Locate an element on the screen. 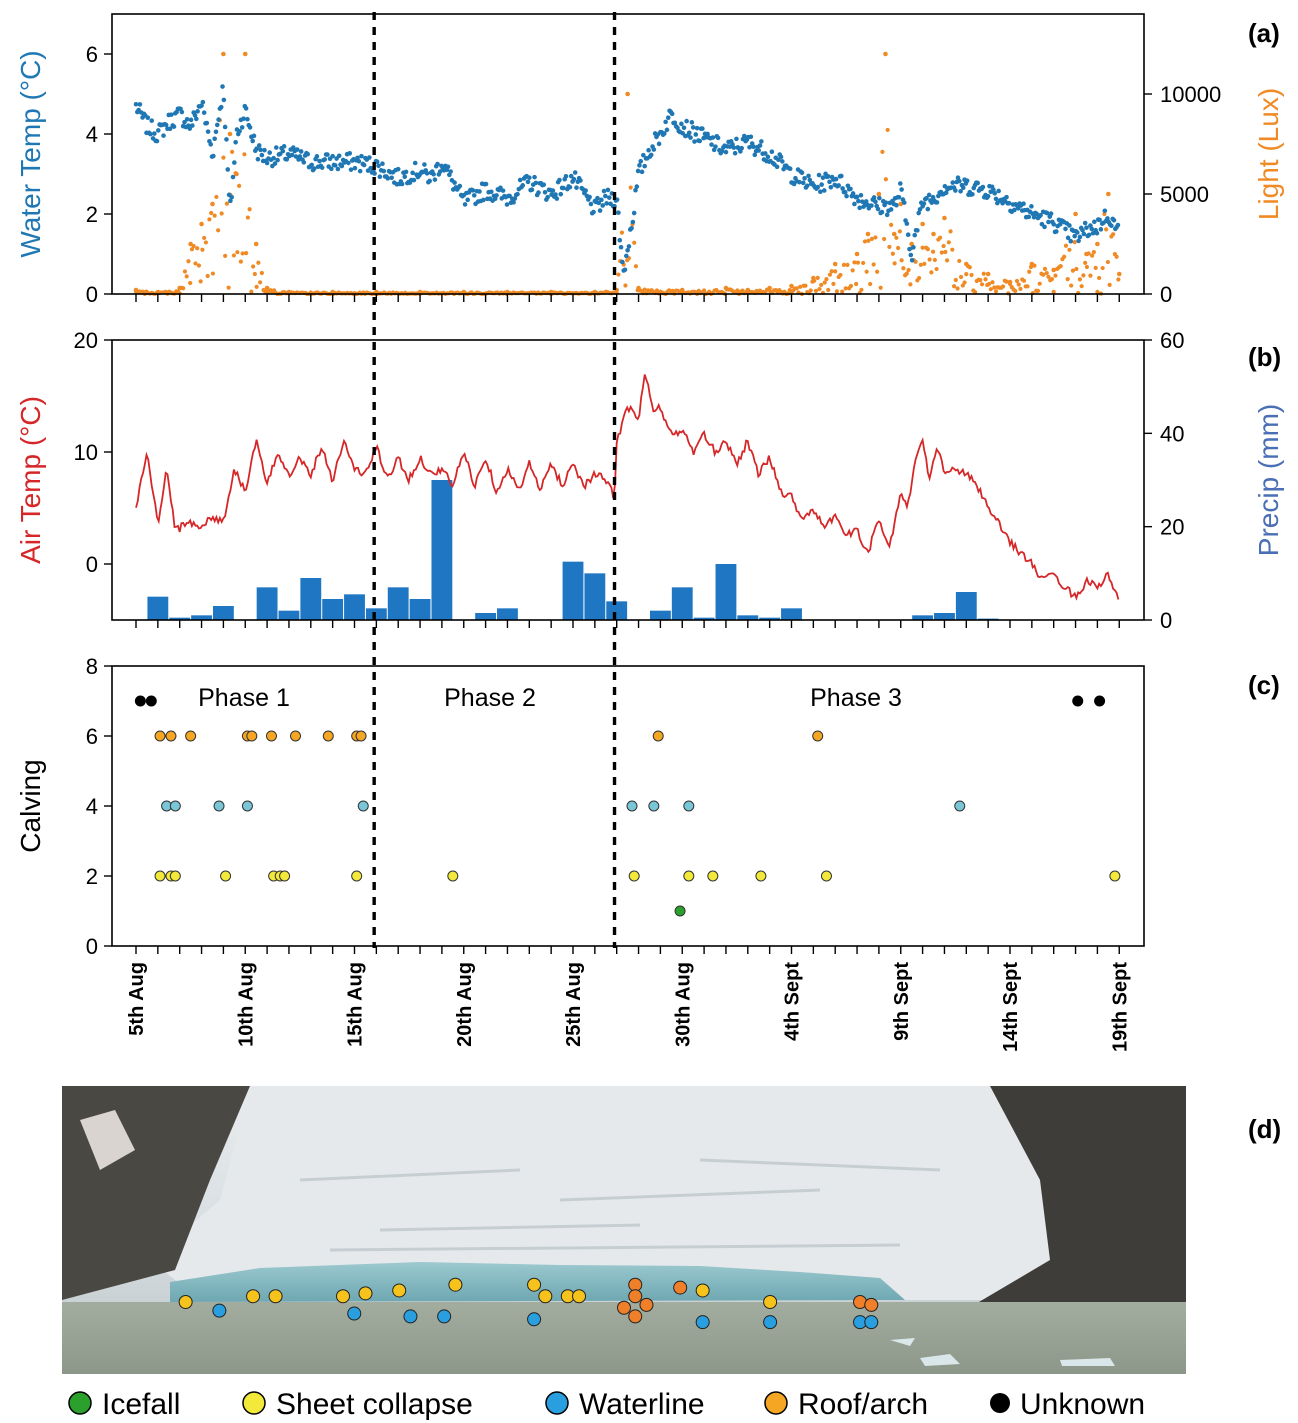  phase-boundary-lines is located at coordinates (494, 480).